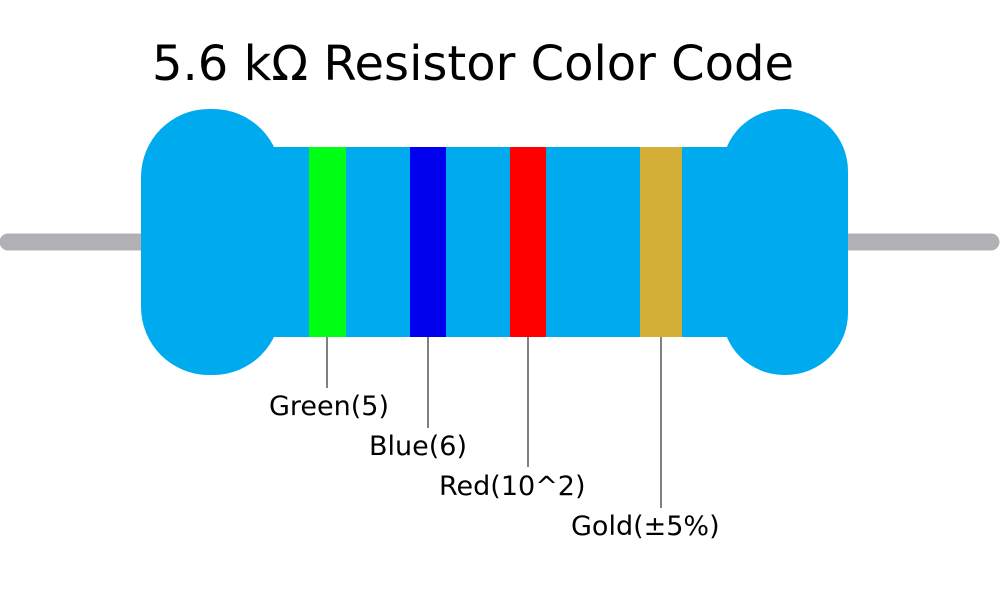  Describe the element at coordinates (327, 242) in the screenshot. I see `band-green` at that location.